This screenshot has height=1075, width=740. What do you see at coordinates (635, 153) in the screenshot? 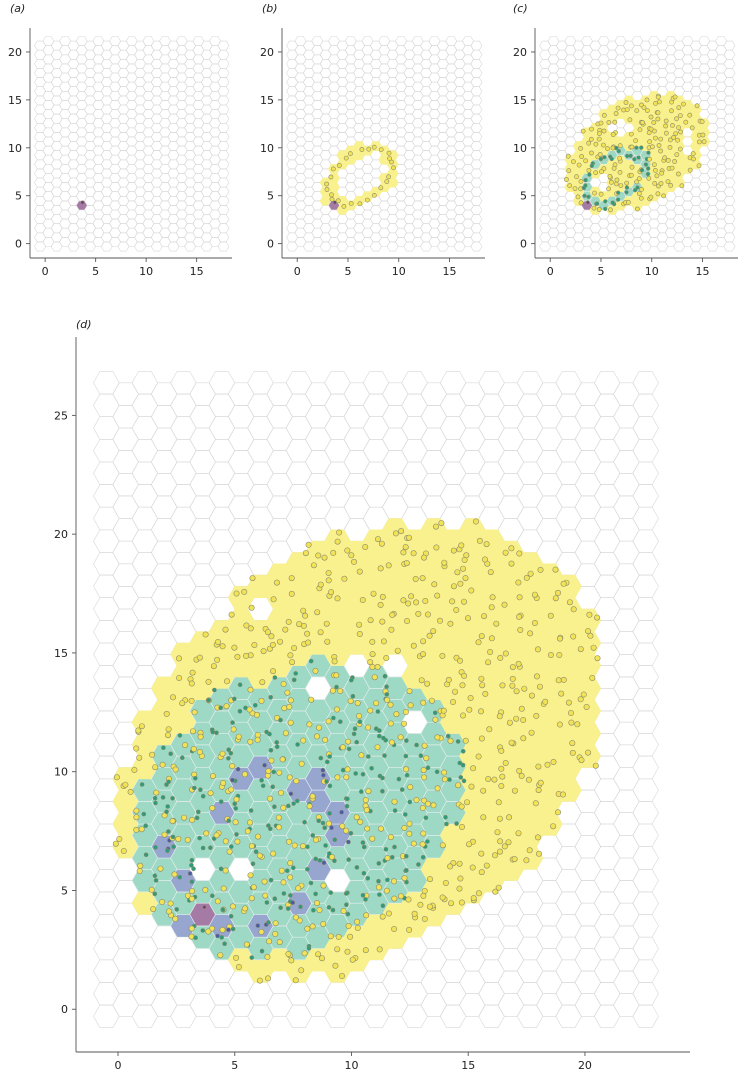
I see `points` at bounding box center [635, 153].